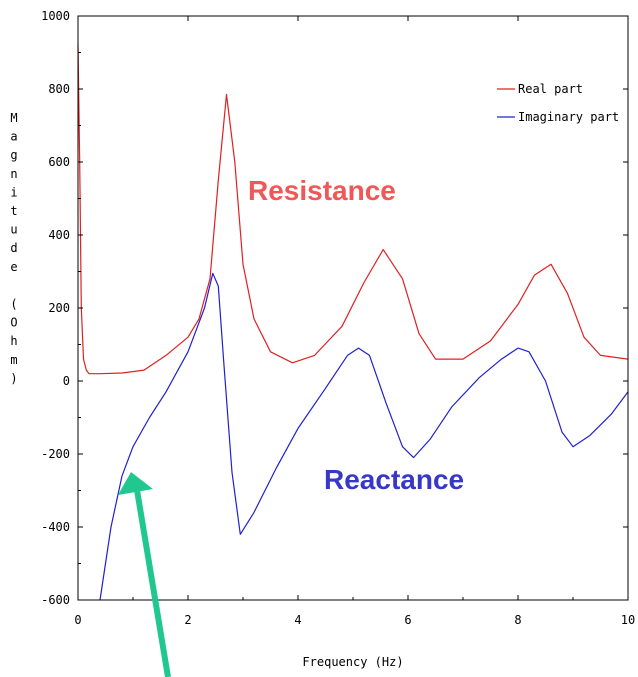 This screenshot has height=677, width=638. What do you see at coordinates (628, 620) in the screenshot?
I see `x-tick-label: 10` at bounding box center [628, 620].